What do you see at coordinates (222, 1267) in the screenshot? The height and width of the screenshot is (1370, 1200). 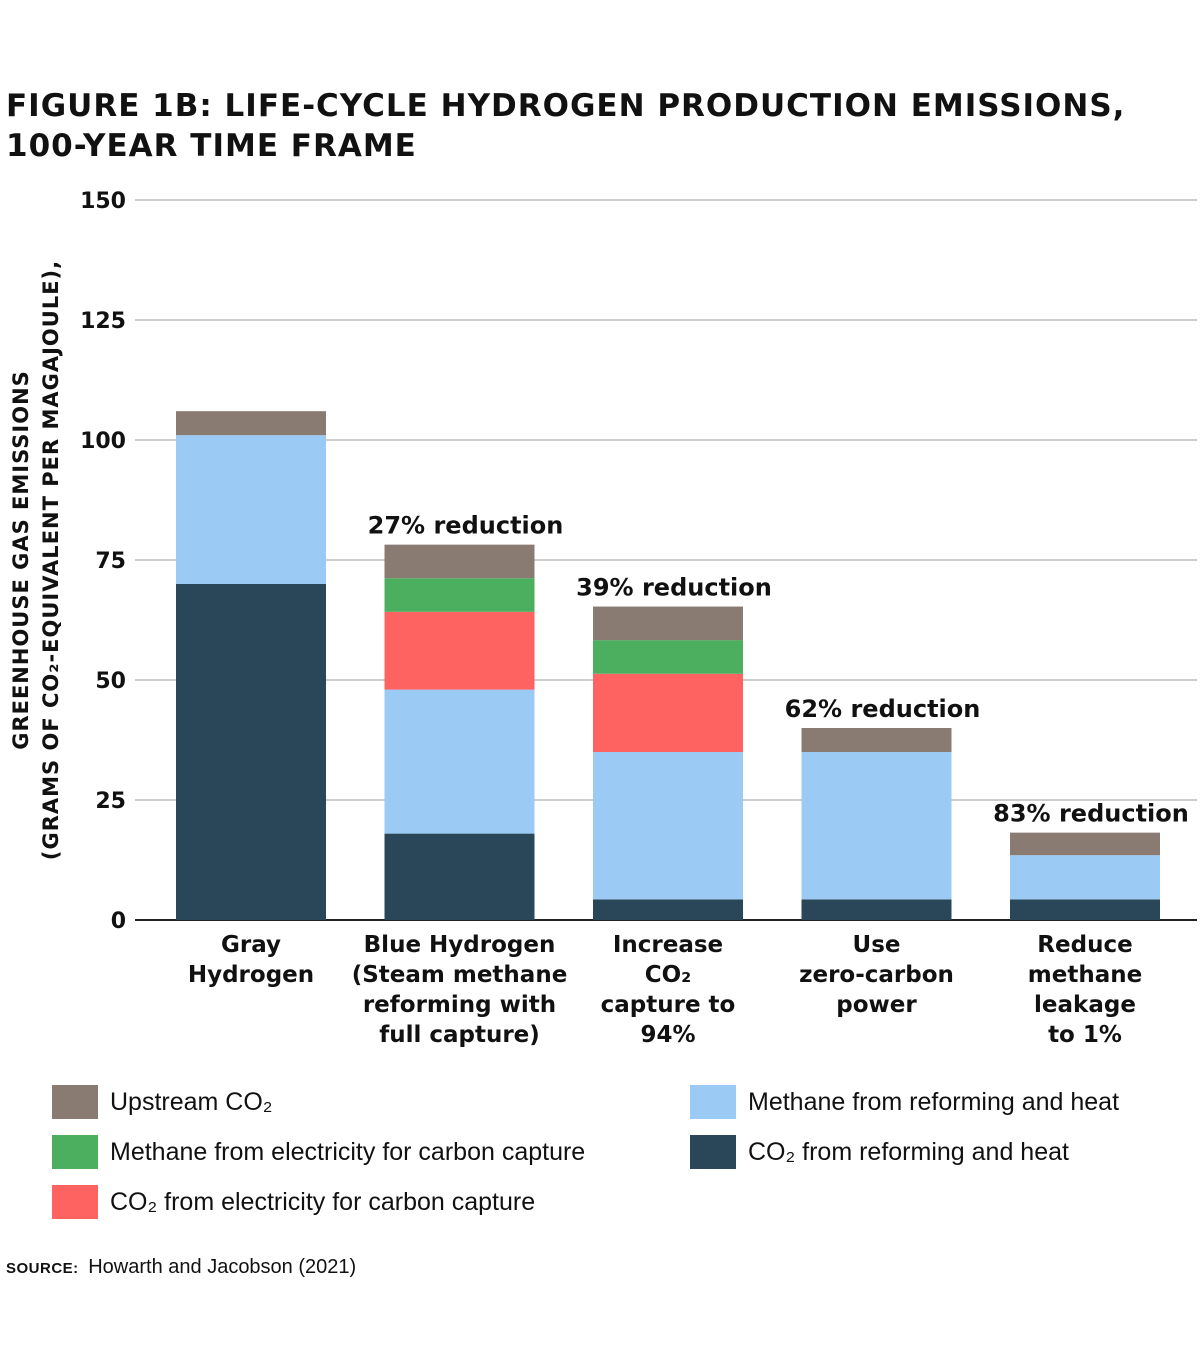 I see `source-text: Howarth and Jacobson (2021)` at bounding box center [222, 1267].